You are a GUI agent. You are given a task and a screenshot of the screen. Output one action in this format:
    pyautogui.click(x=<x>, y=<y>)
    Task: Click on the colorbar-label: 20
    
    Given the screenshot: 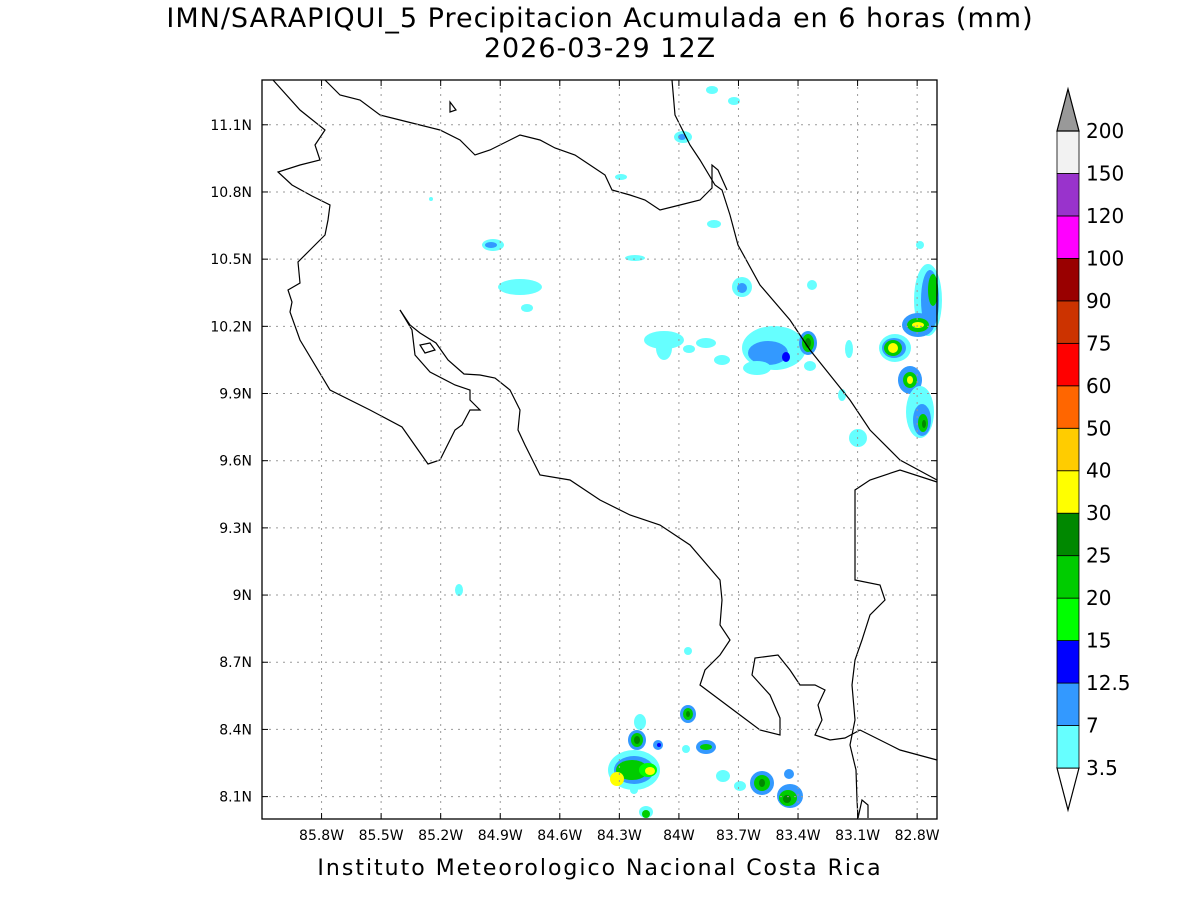 What is the action you would take?
    pyautogui.click(x=1098, y=598)
    